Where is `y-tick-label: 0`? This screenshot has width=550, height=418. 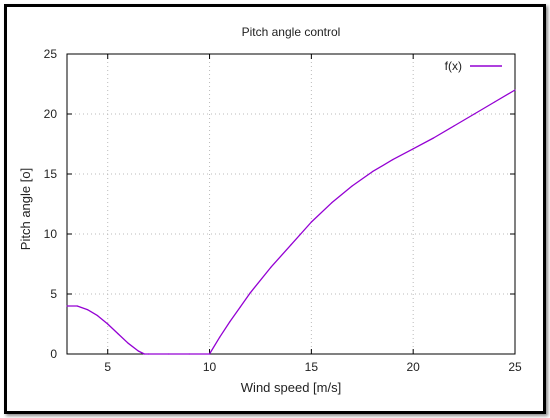 y-tick-label: 0 is located at coordinates (53, 354).